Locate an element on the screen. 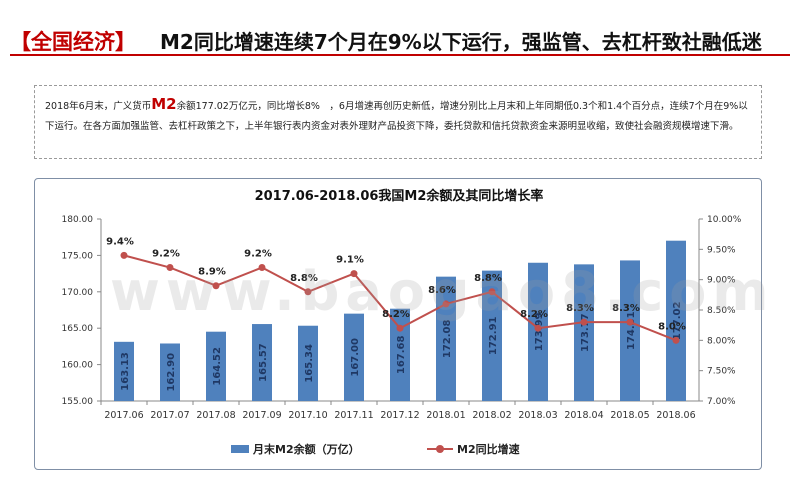 Image resolution: width=800 pixels, height=500 pixels. legend-item-bar: 月末M2余额（万亿） is located at coordinates (295, 449).